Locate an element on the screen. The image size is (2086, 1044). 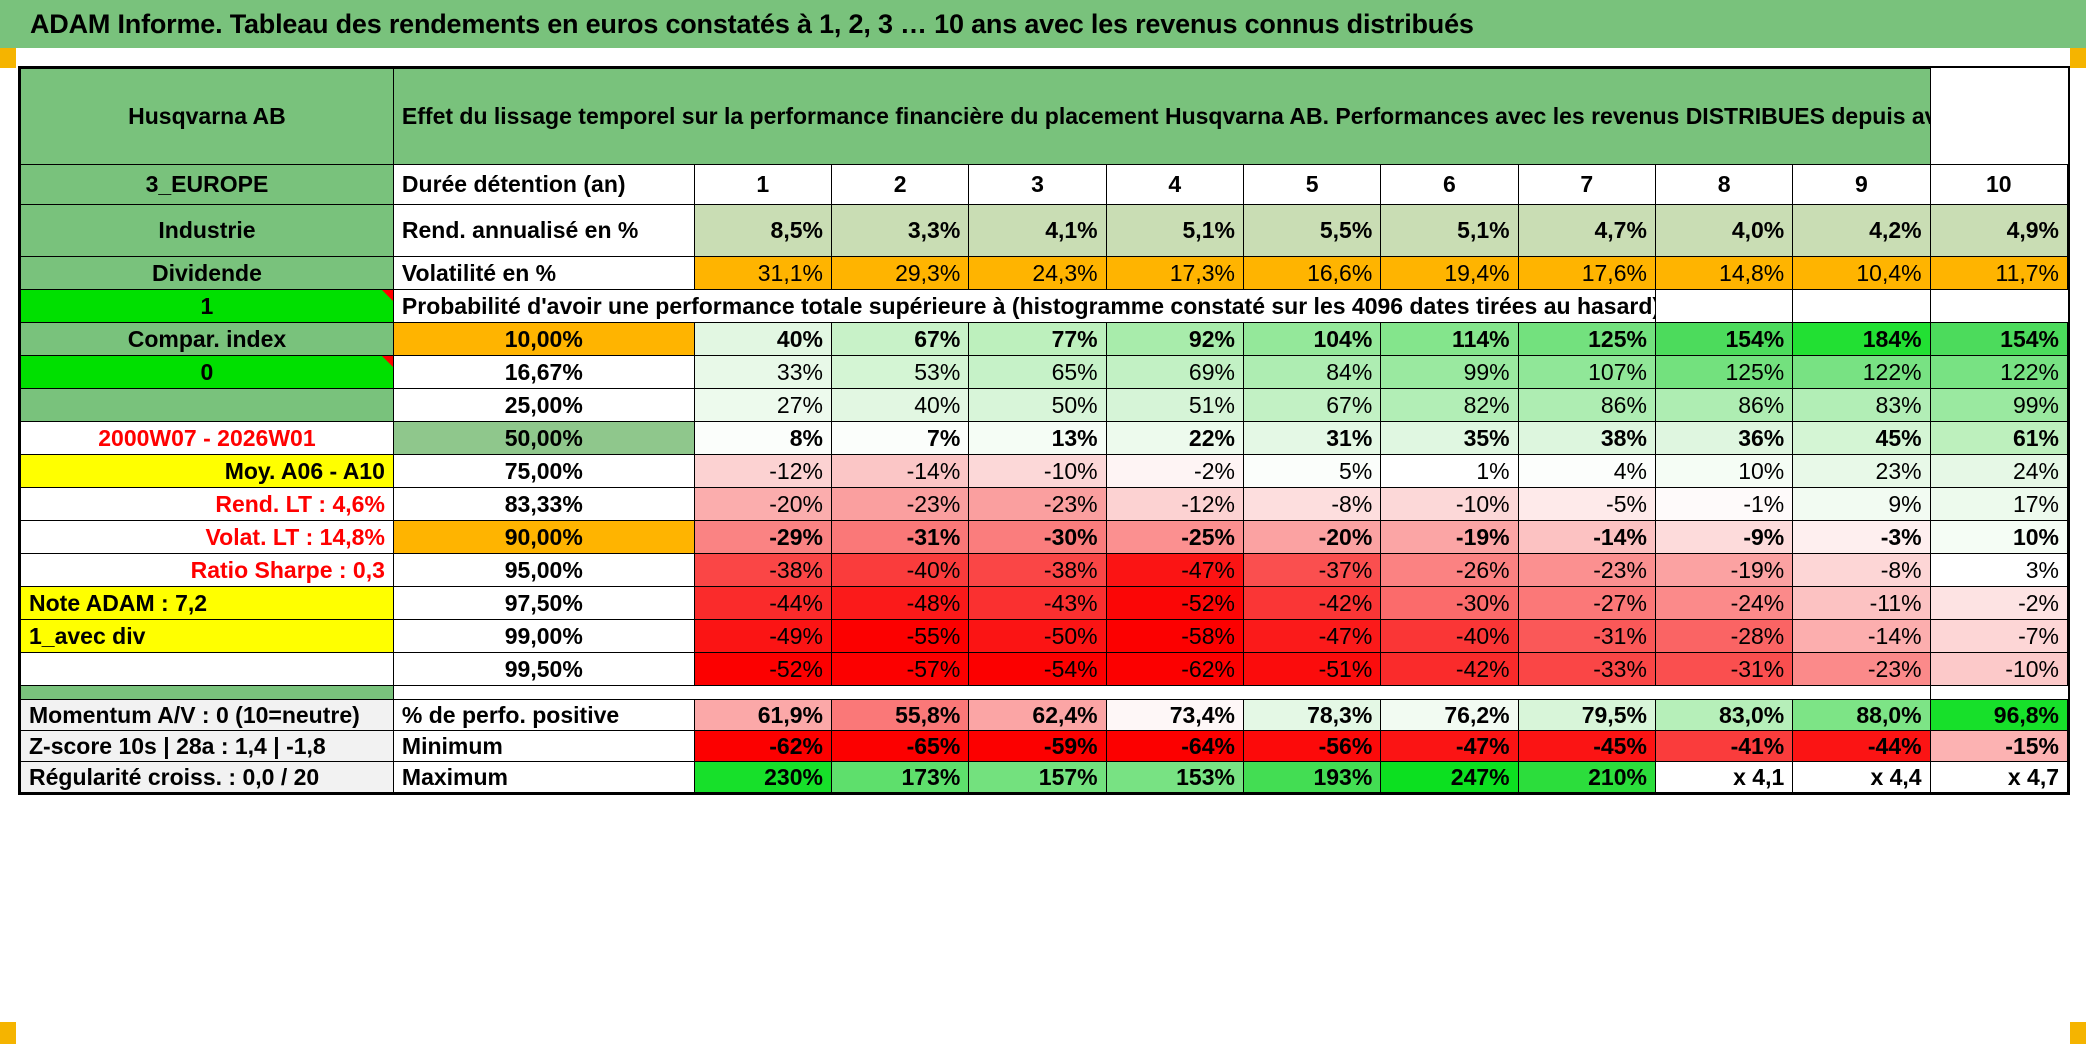
proba-2-value-4: 51% is located at coordinates (1174, 405).